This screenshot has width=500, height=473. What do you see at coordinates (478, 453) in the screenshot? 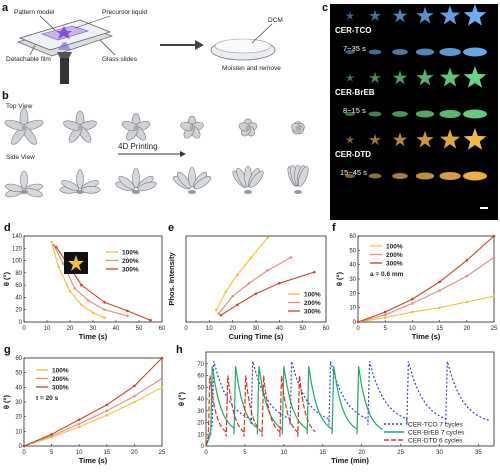
I see `x-tick-label: 35` at bounding box center [478, 453].